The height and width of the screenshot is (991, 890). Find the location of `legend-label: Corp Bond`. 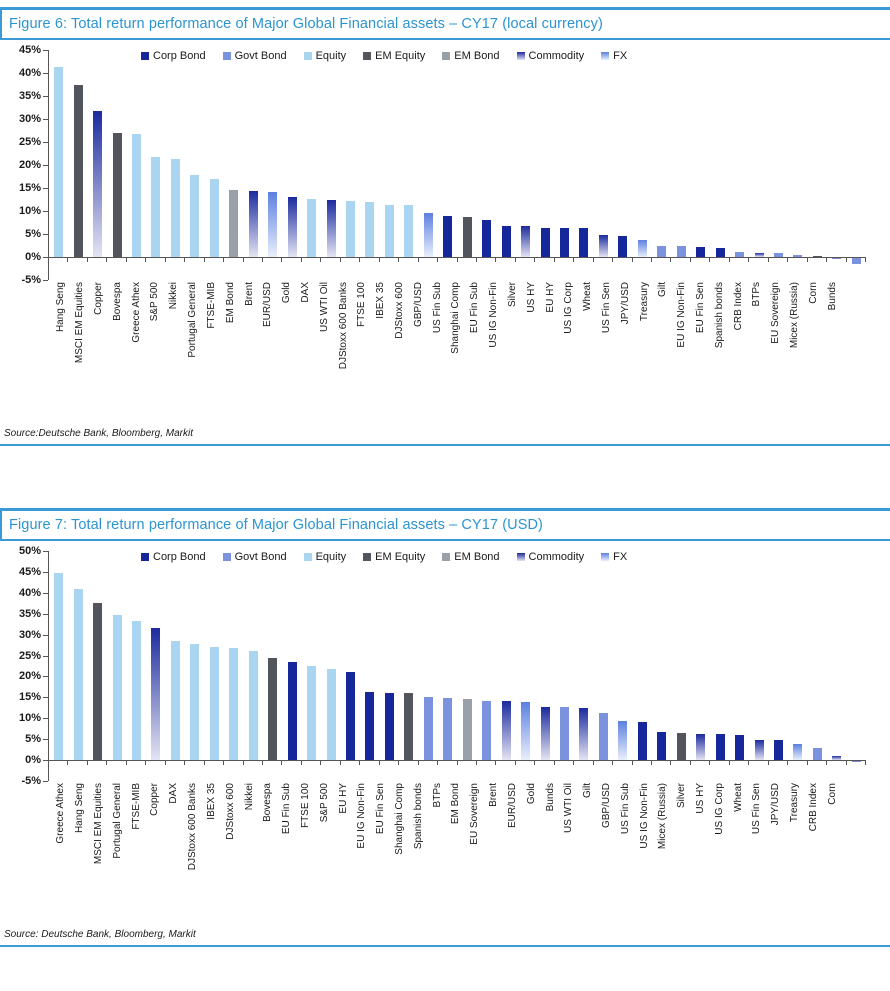

legend-label: Corp Bond is located at coordinates (179, 557).